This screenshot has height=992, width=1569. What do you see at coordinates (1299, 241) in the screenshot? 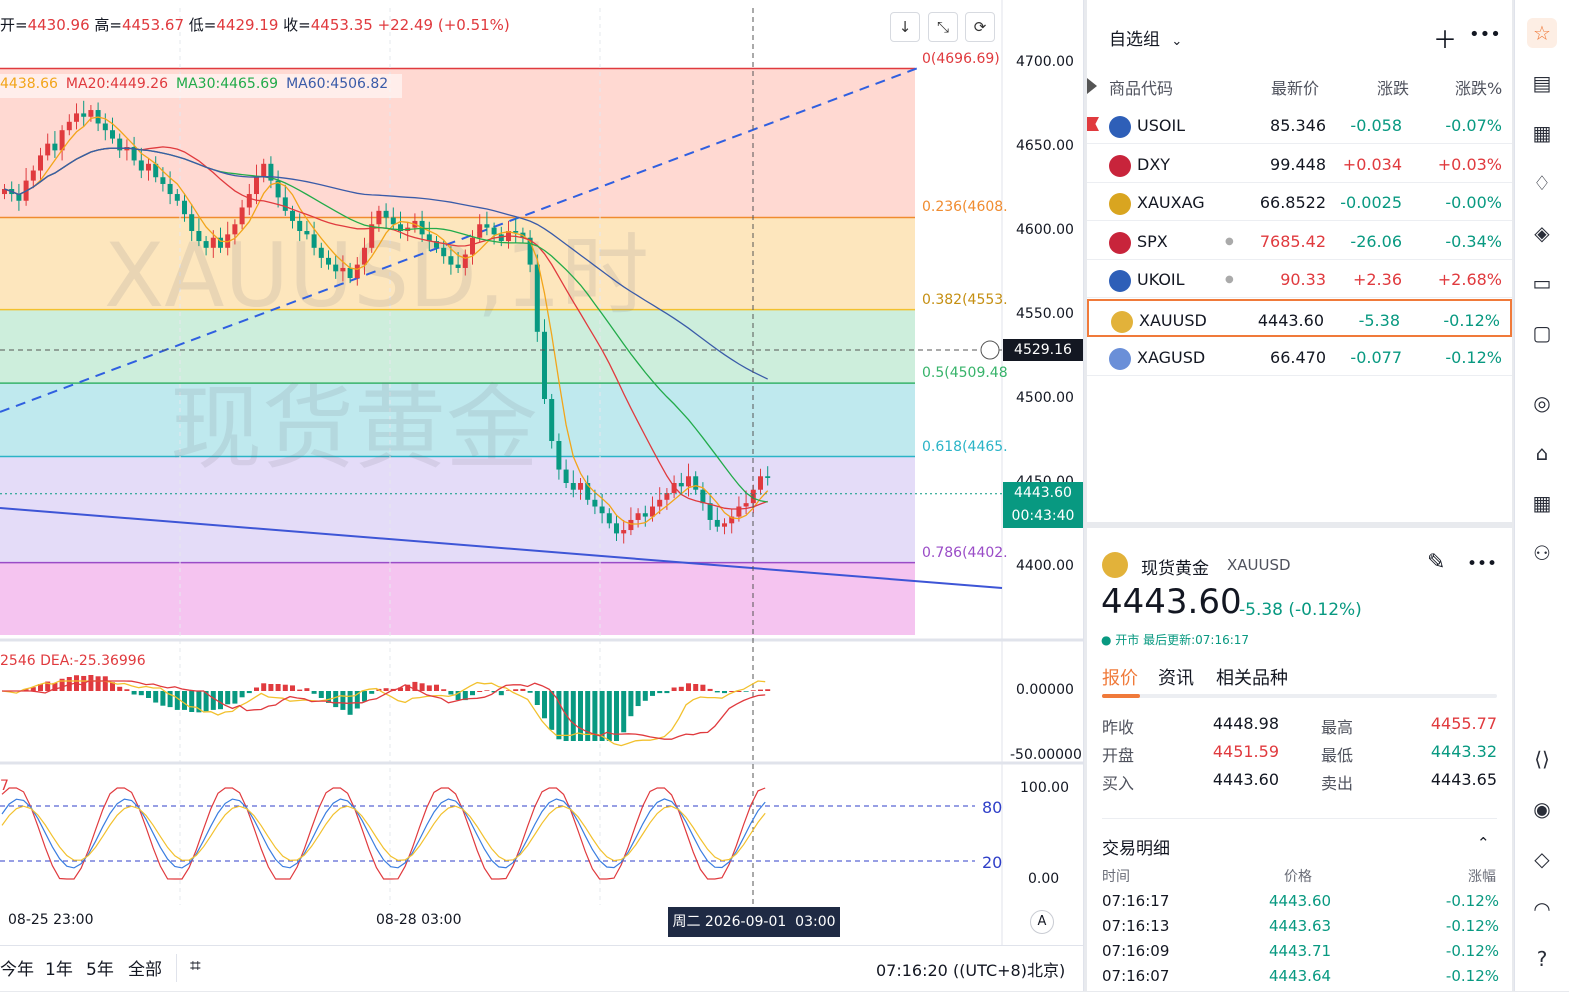
I see `watchlist-row-spx: SPX ● 7685.42 -26.06 -0.34%` at bounding box center [1299, 241].